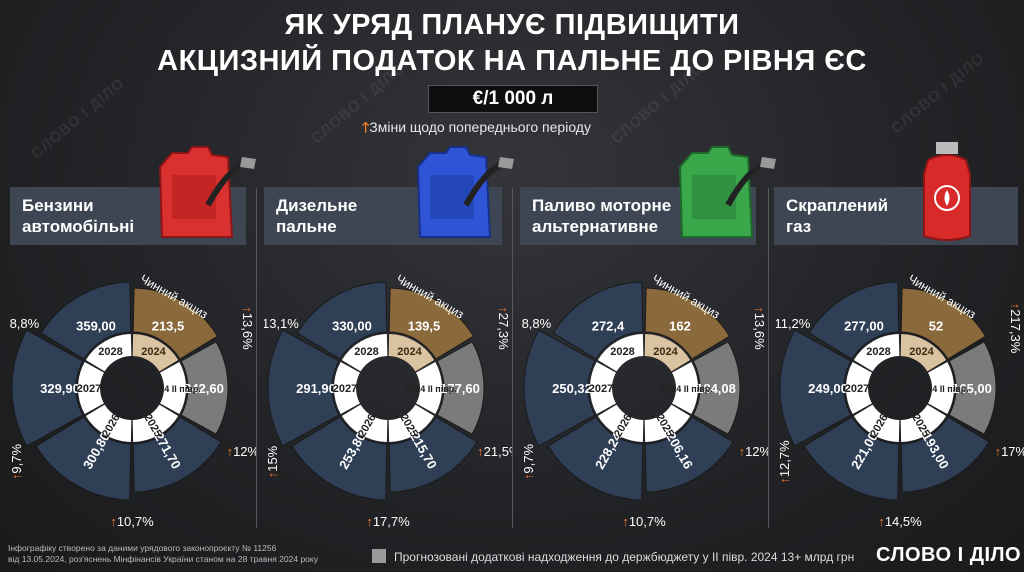 This screenshot has height=572, width=1024. I want to click on value-label: 162, so click(680, 326).